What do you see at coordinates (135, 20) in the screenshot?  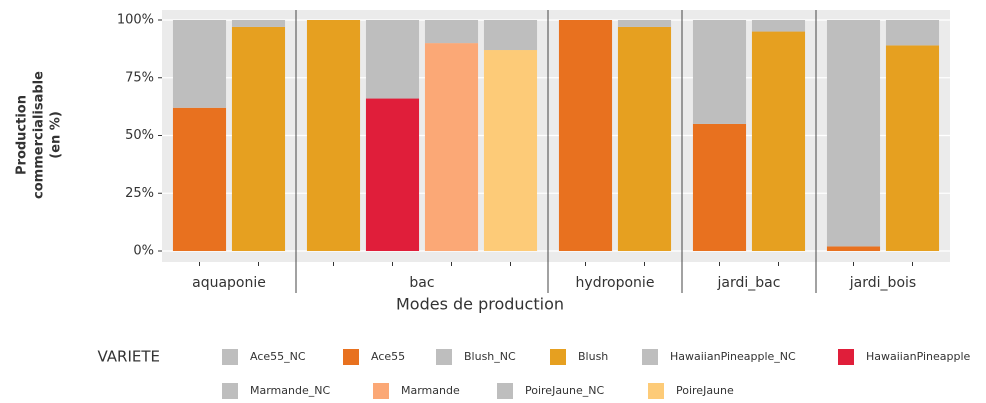 I see `y-tick-label: 100%` at bounding box center [135, 20].